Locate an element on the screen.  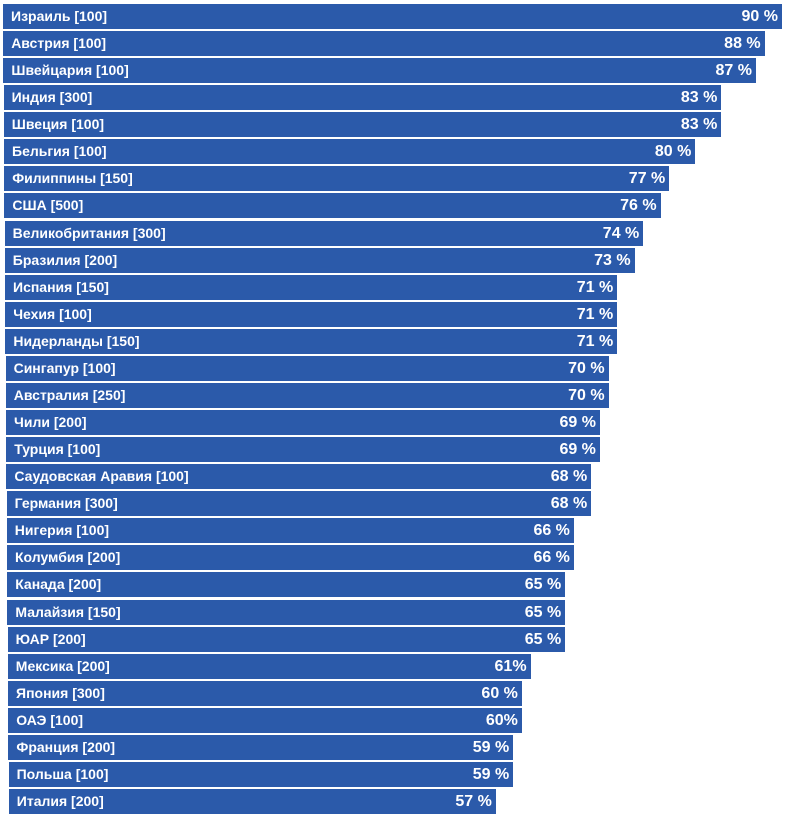
bar-value-label: 76 % is located at coordinates (638, 206).